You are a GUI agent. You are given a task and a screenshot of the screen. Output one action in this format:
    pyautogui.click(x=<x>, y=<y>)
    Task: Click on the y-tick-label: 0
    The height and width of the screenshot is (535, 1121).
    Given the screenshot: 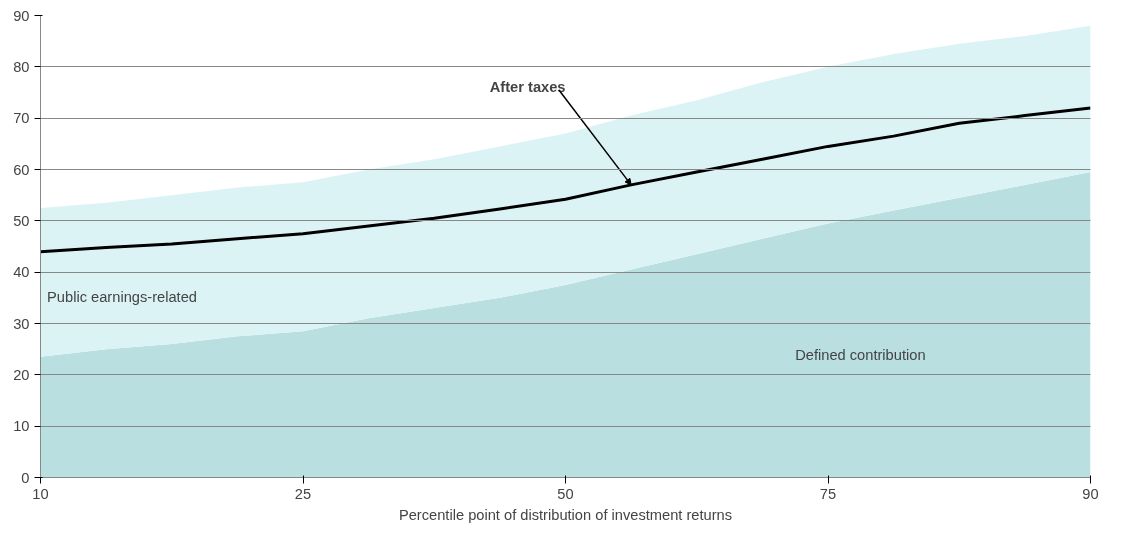 What is the action you would take?
    pyautogui.click(x=25, y=477)
    